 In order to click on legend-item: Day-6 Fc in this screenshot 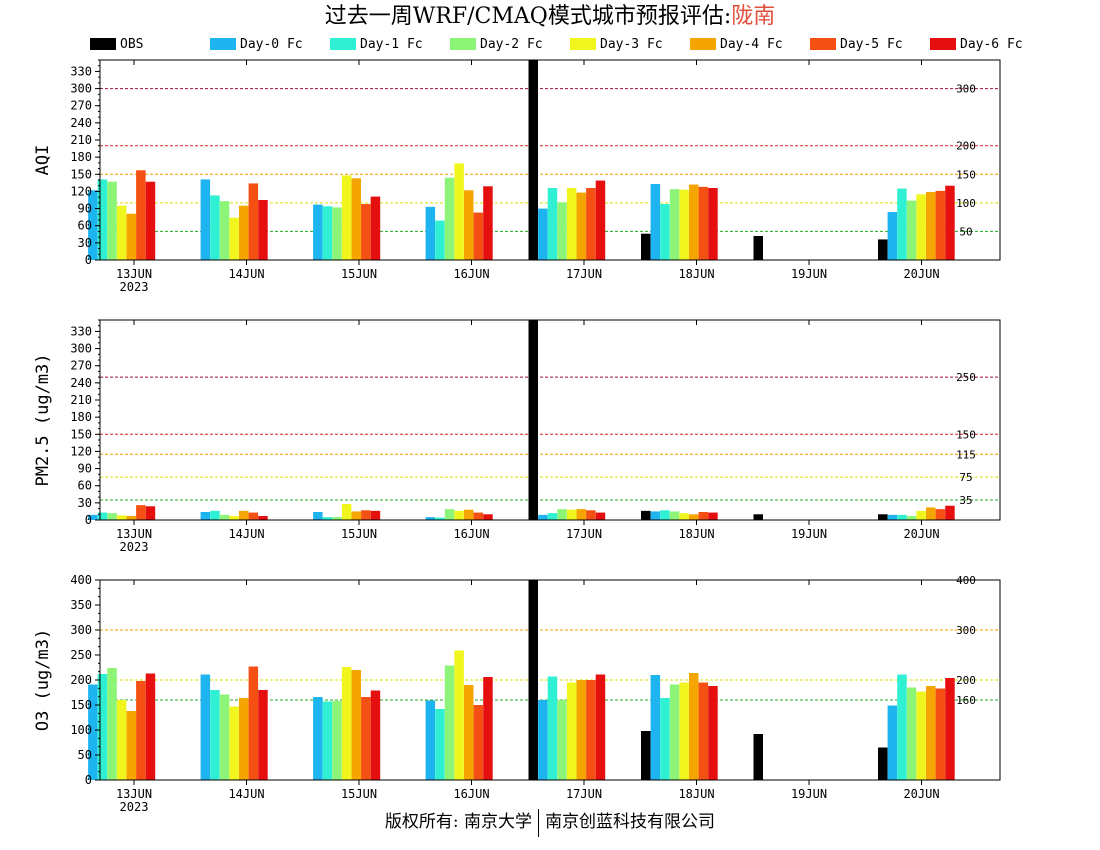, I will do `click(976, 44)`.